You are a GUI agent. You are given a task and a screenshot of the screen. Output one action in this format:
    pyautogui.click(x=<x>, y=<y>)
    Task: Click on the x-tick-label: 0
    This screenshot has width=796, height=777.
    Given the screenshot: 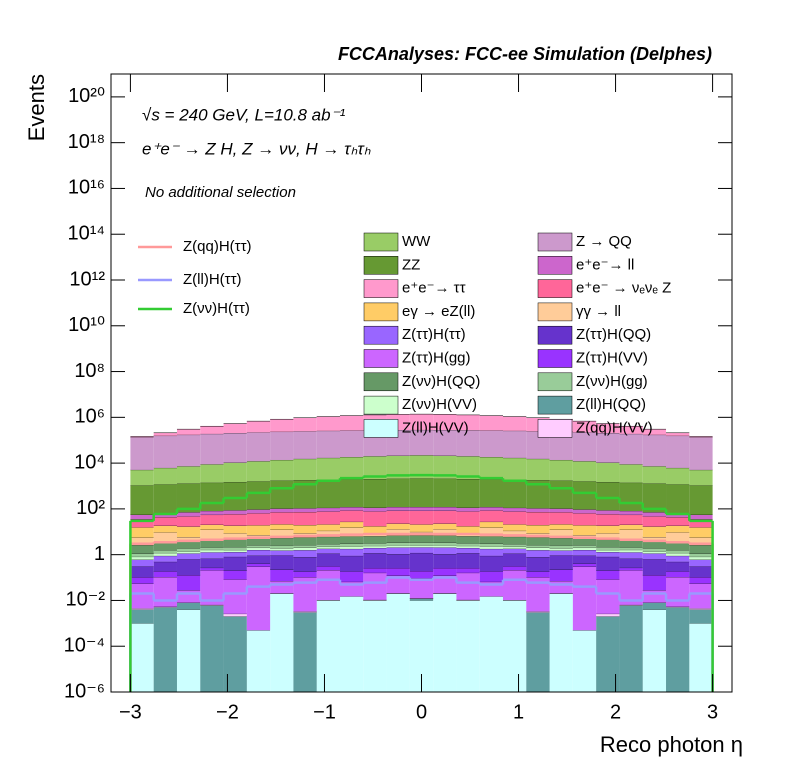 What is the action you would take?
    pyautogui.click(x=421, y=712)
    